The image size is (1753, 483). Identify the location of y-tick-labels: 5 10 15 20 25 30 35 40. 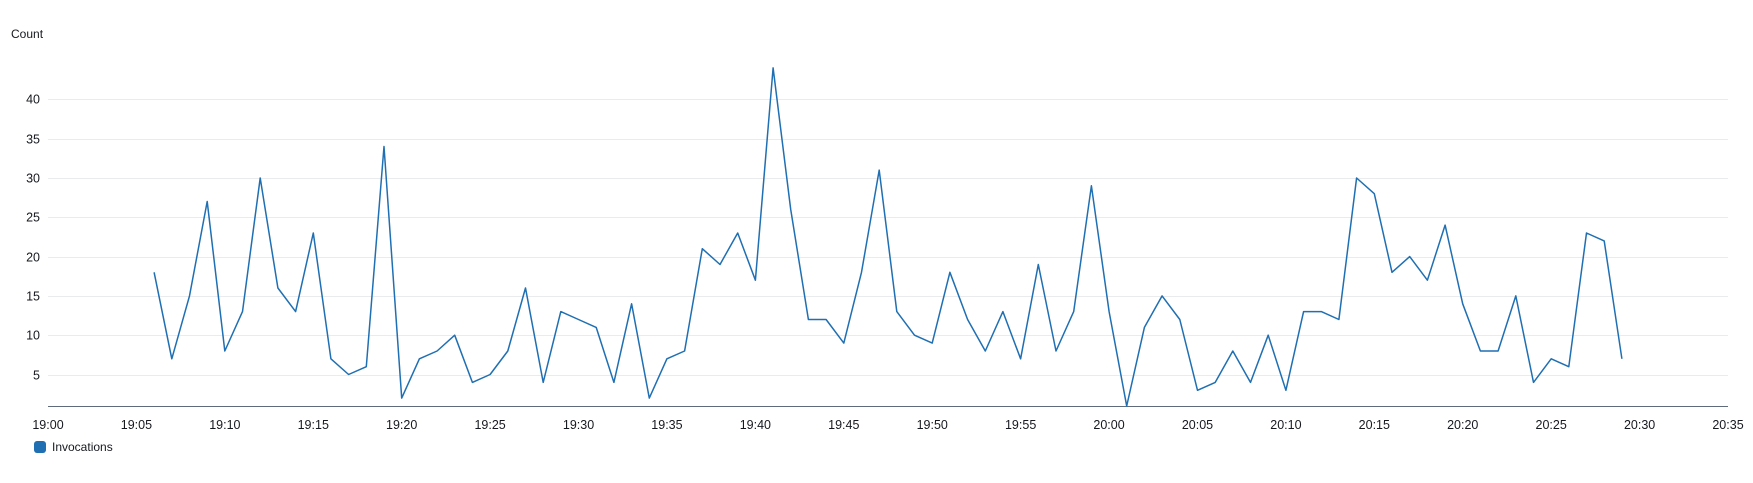
(33, 238).